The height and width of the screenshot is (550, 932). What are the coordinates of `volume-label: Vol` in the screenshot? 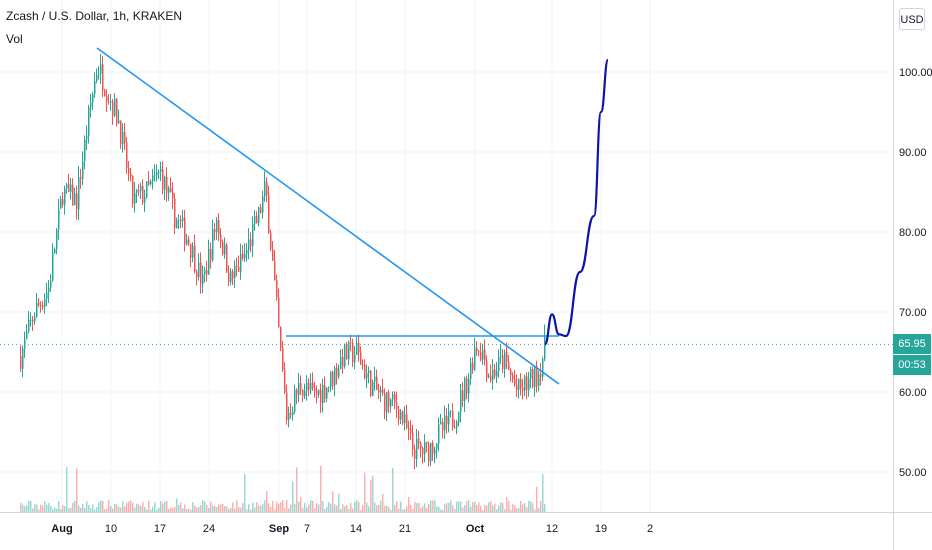 It's located at (14, 39).